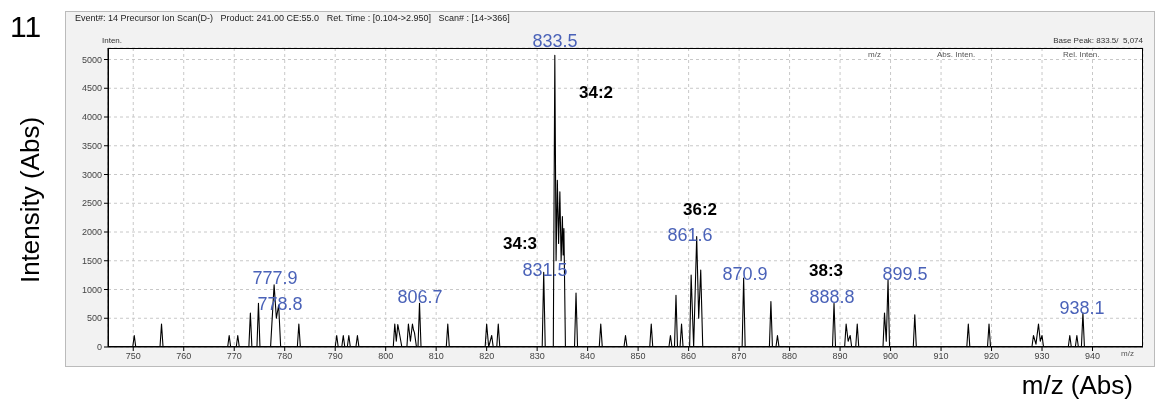 This screenshot has height=405, width=1155. I want to click on x-tick-label: 920, so click(992, 356).